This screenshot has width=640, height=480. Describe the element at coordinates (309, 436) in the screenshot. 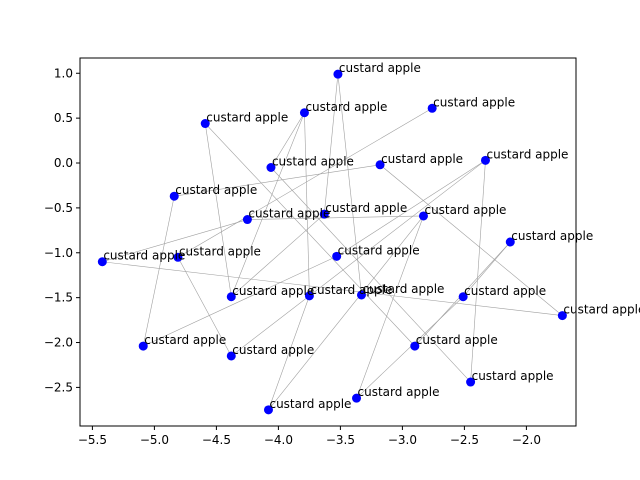

I see `x-axis: −5.5 −5.0 −4.5 −4.0 −3.5 −3.0 −2.5 −2.0` at that location.